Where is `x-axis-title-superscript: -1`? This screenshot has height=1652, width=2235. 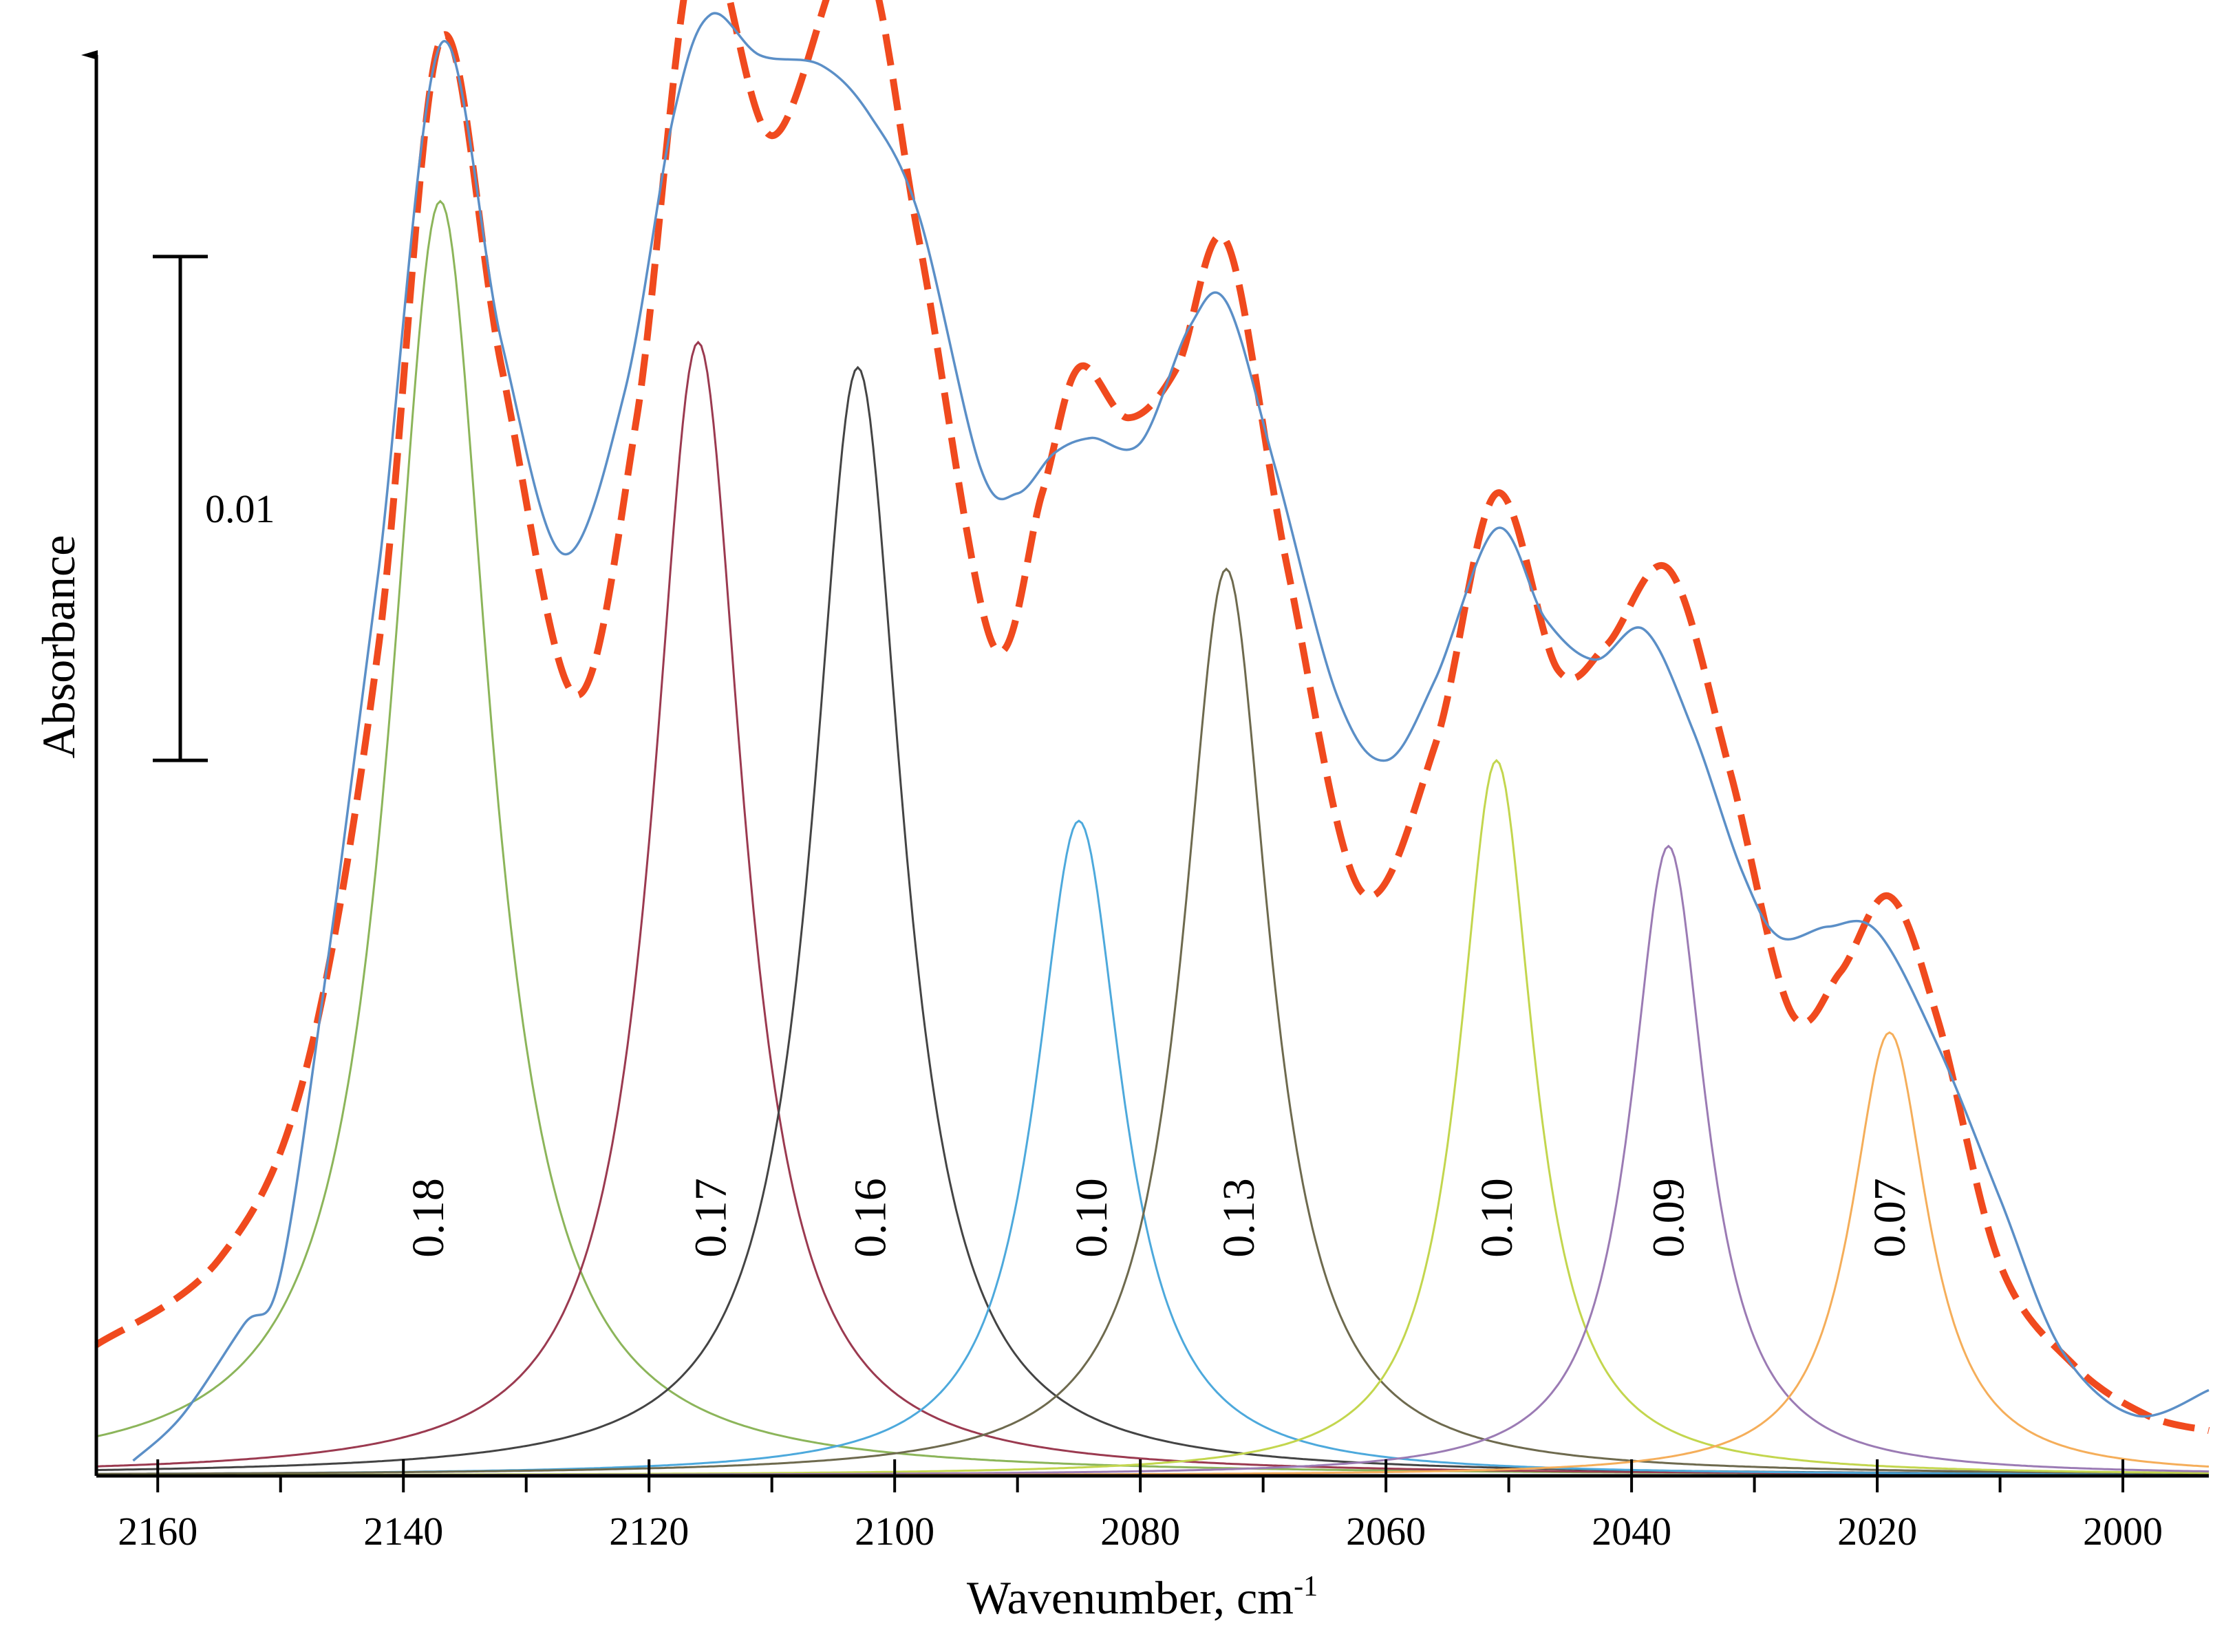
x-axis-title-superscript: -1 is located at coordinates (1306, 1586).